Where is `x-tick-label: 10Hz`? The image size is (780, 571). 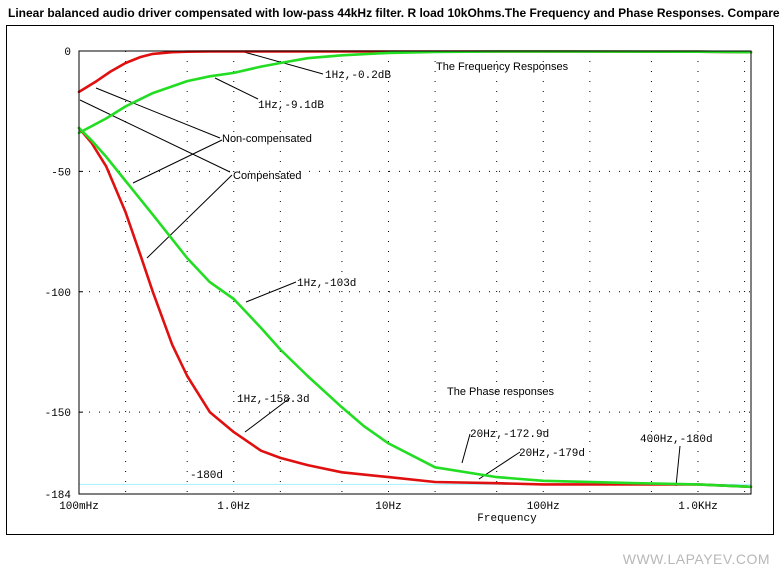 x-tick-label: 10Hz is located at coordinates (388, 507).